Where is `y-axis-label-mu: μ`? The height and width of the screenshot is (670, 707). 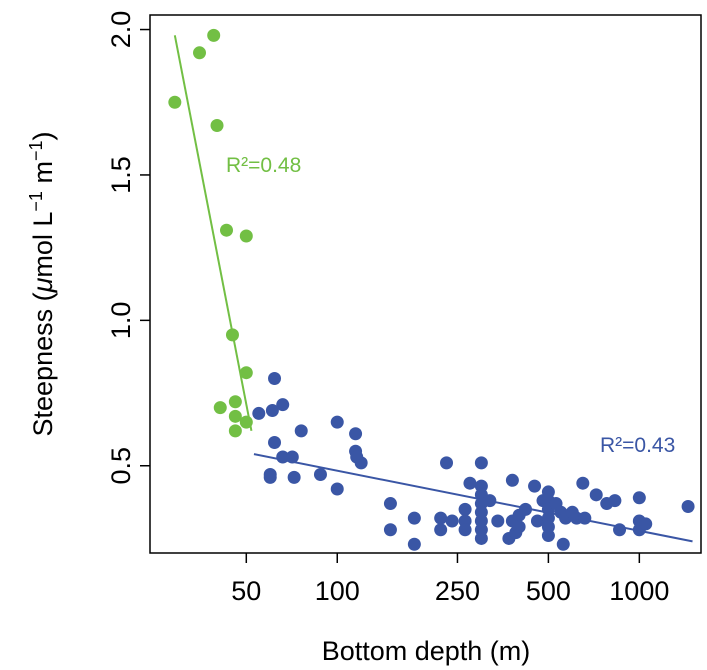 y-axis-label-mu: μ is located at coordinates (43, 285).